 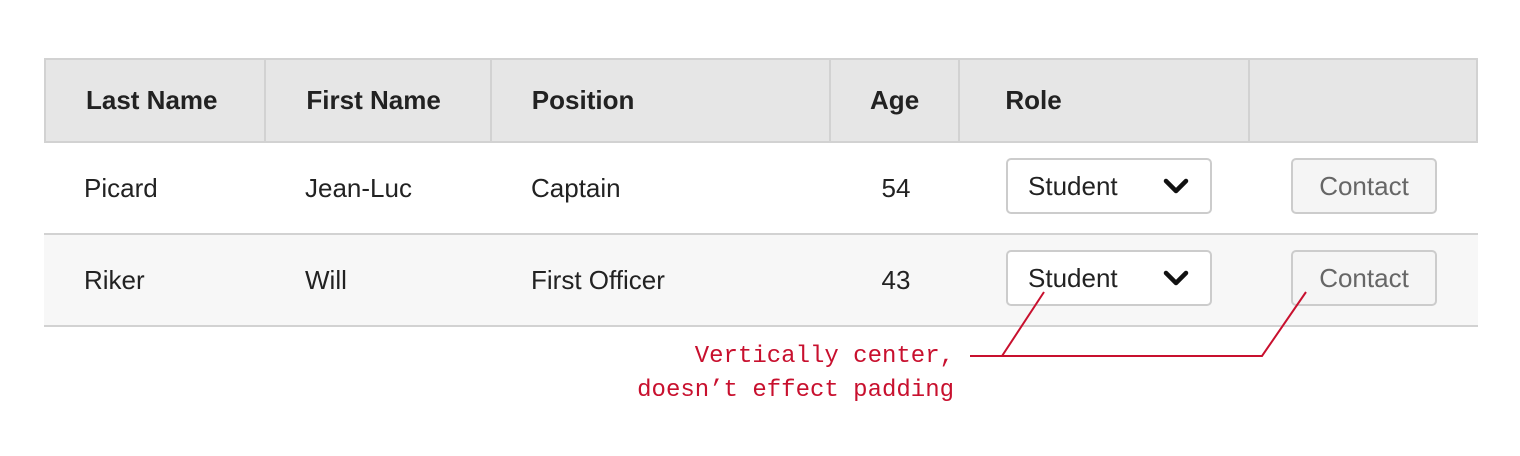 I want to click on cell-age: 54, so click(x=896, y=187).